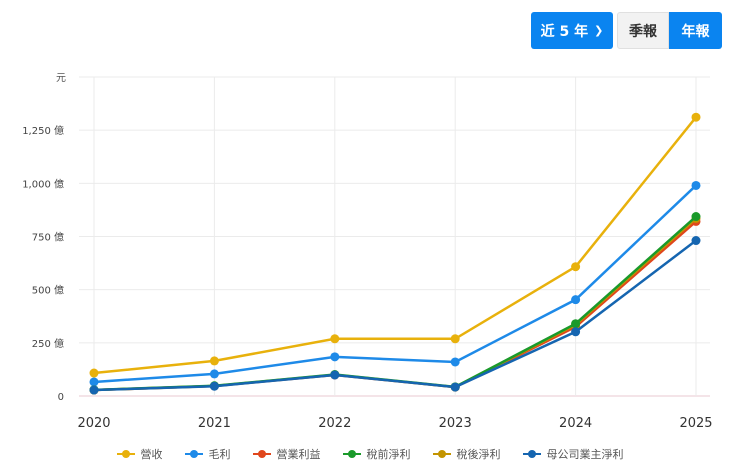 The image size is (740, 470). Describe the element at coordinates (334, 423) in the screenshot. I see `x-tick-label: 2022` at that location.